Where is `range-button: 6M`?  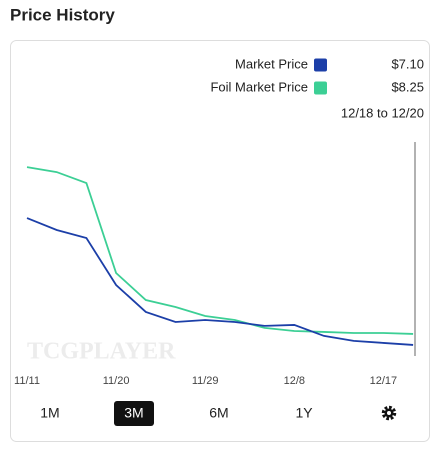
range-button: 6M is located at coordinates (218, 413).